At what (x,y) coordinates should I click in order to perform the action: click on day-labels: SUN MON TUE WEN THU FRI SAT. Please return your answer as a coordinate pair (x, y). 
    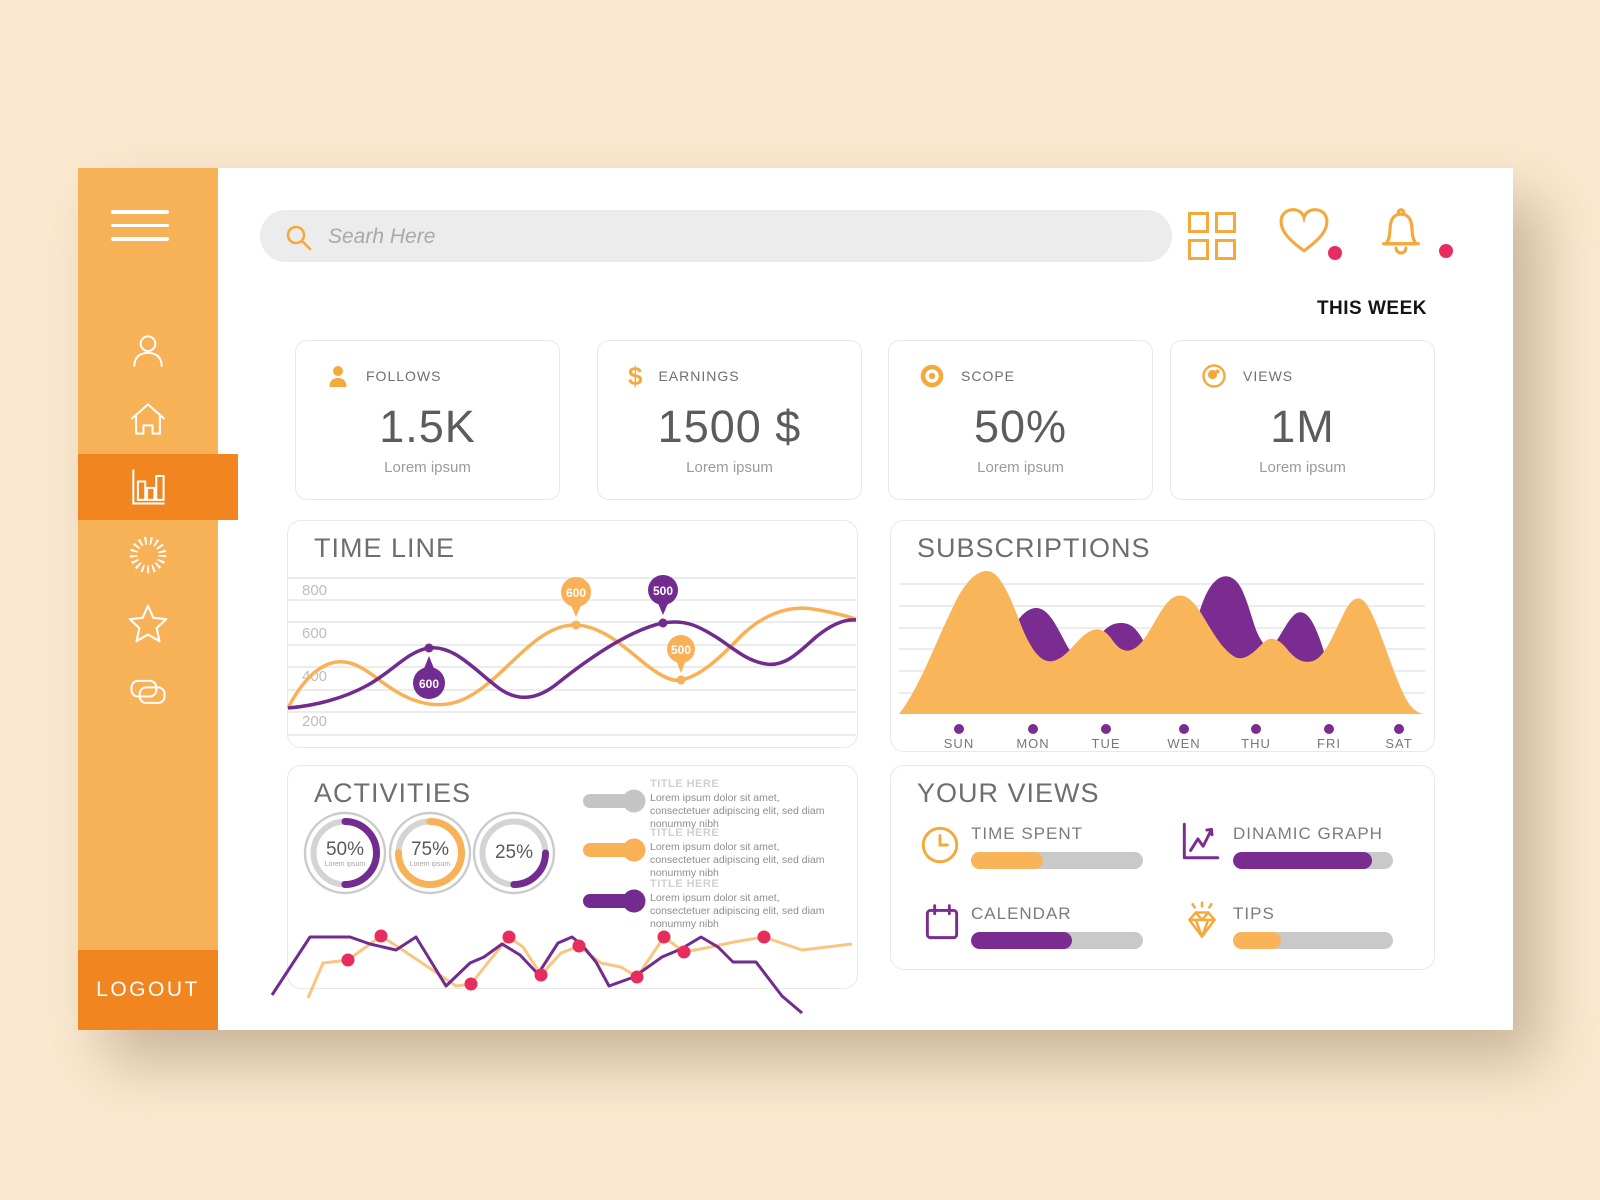
    Looking at the image, I should click on (1178, 743).